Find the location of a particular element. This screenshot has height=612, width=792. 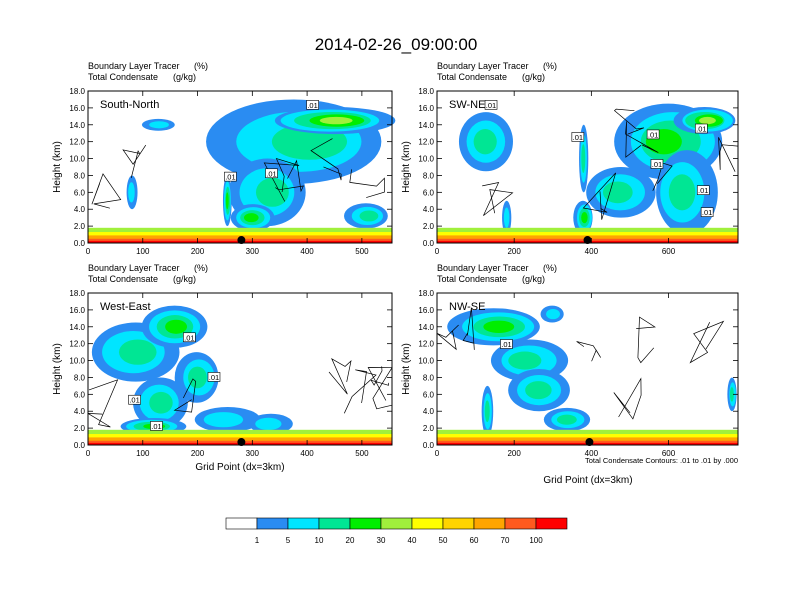

panel-name: West-East is located at coordinates (125, 307).